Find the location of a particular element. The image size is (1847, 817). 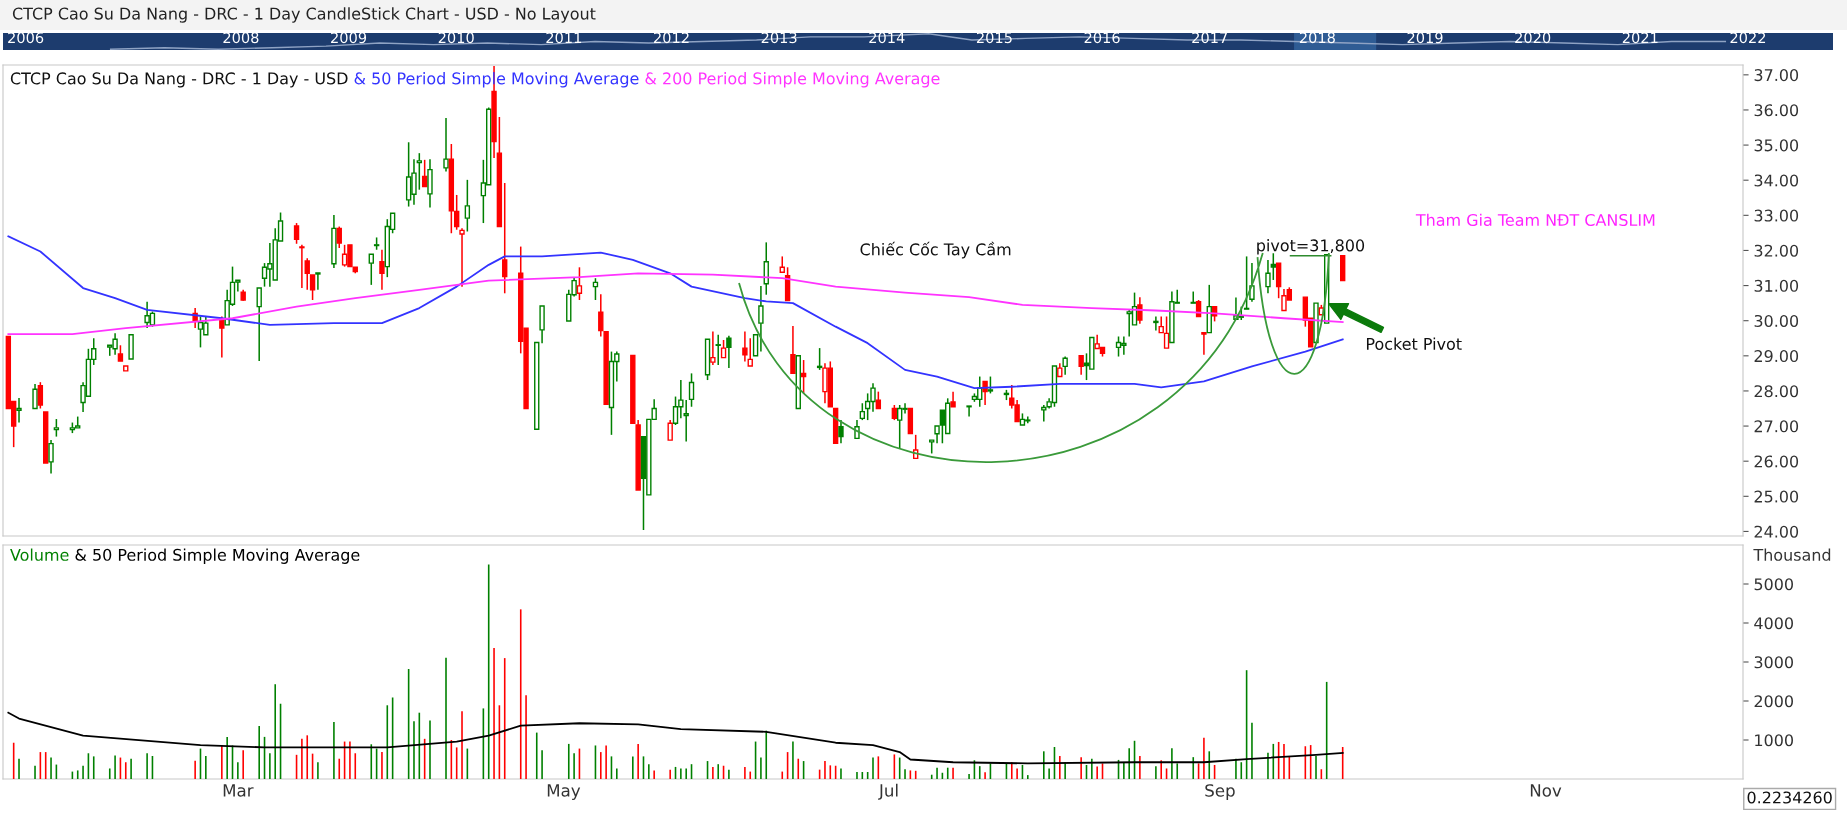

y-tick-label: 37.00 is located at coordinates (1776, 75).